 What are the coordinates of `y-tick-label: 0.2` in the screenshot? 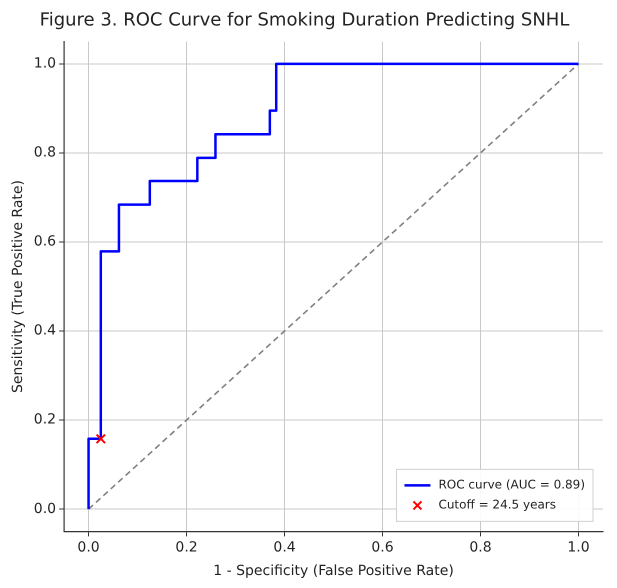 It's located at (45, 420).